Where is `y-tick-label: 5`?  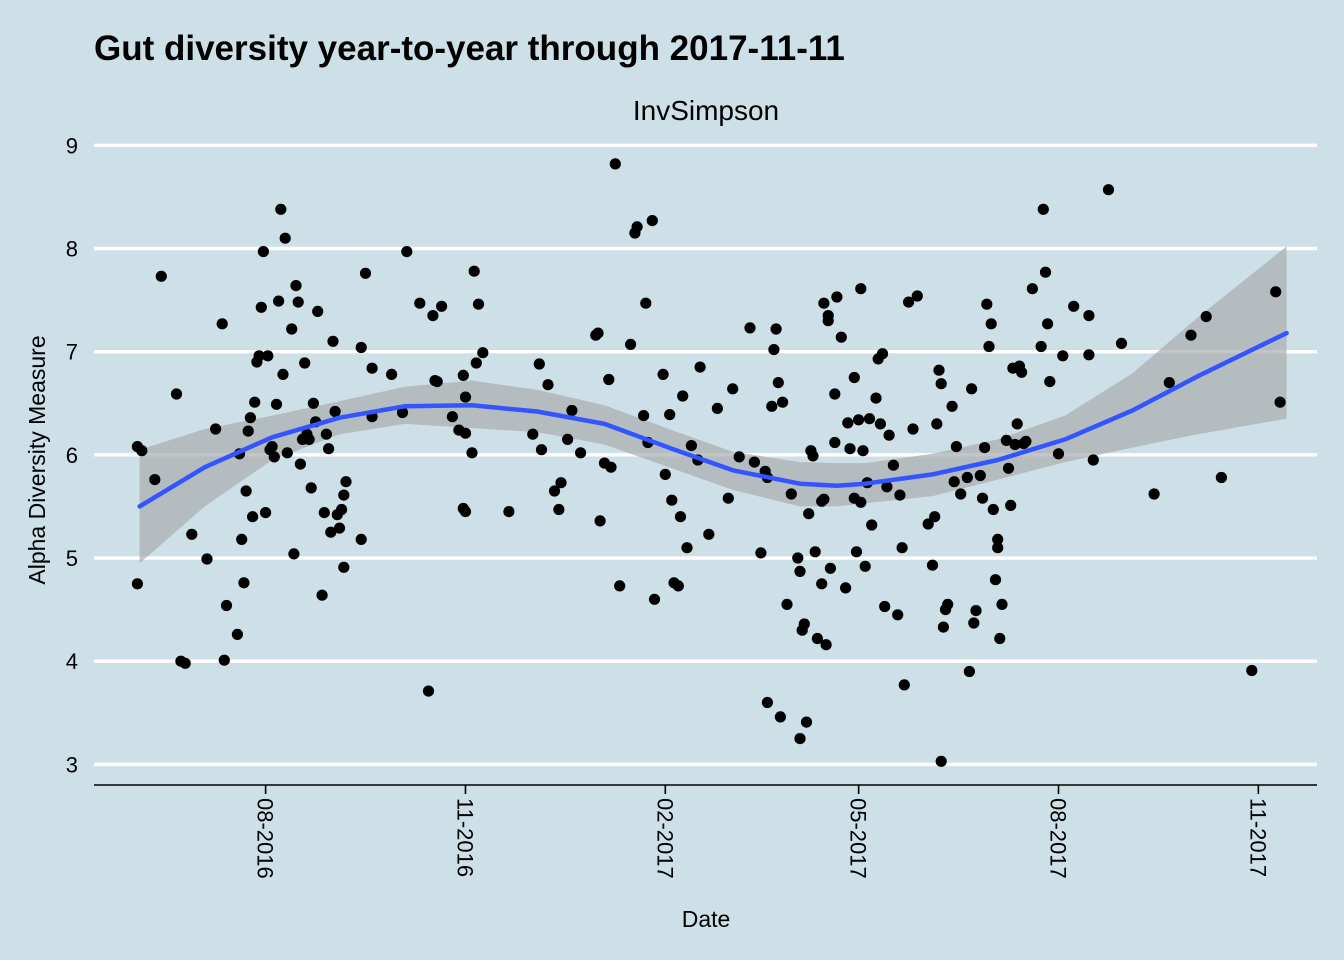
y-tick-label: 5 is located at coordinates (72, 558).